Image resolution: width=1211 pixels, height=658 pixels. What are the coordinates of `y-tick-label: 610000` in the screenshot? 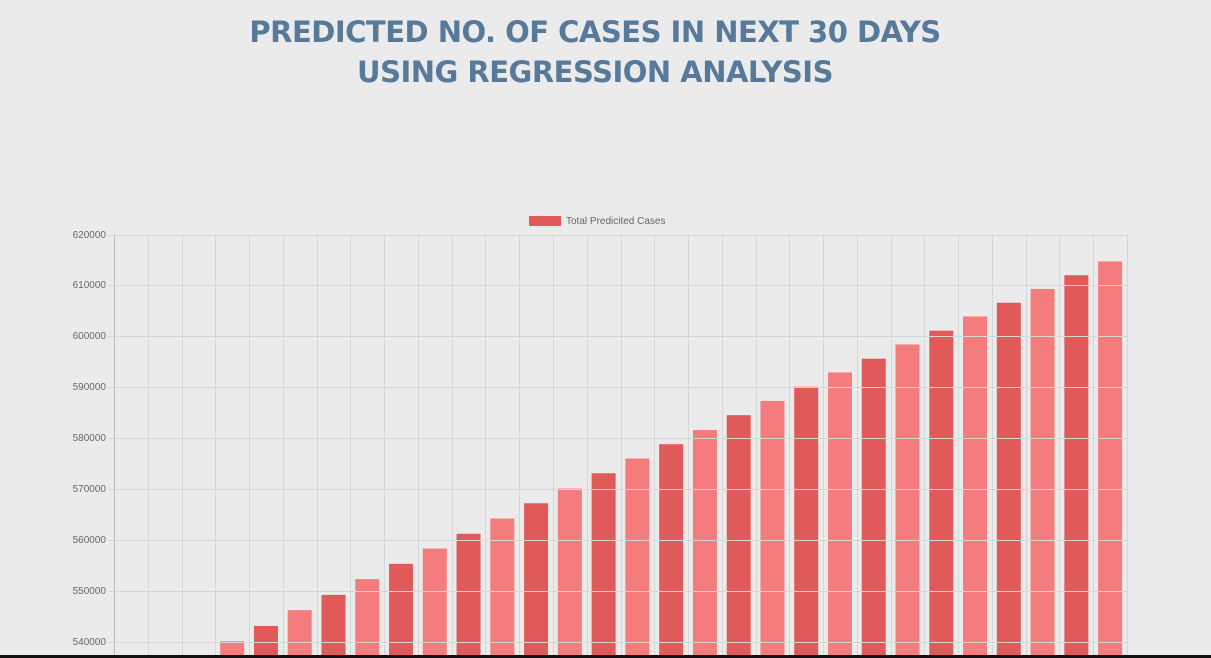 It's located at (90, 285).